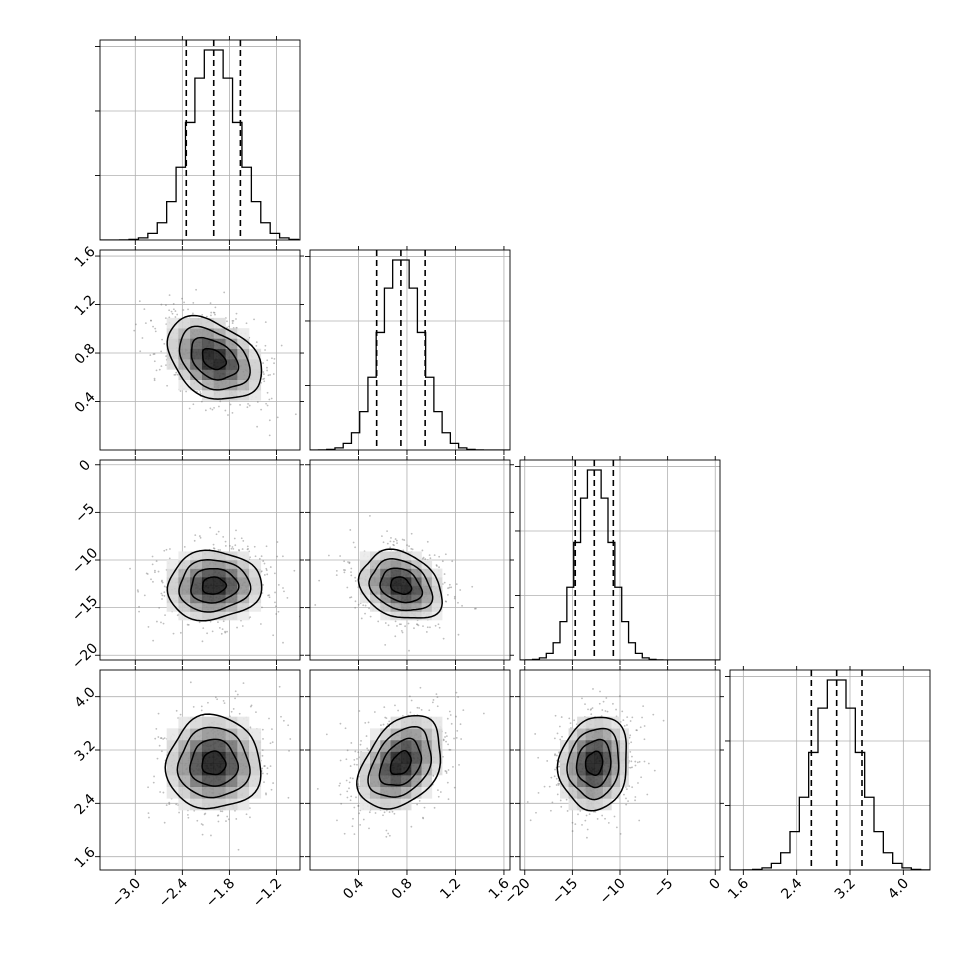  I want to click on panel-2-0: −20−15−10−50, so click(200, 564).